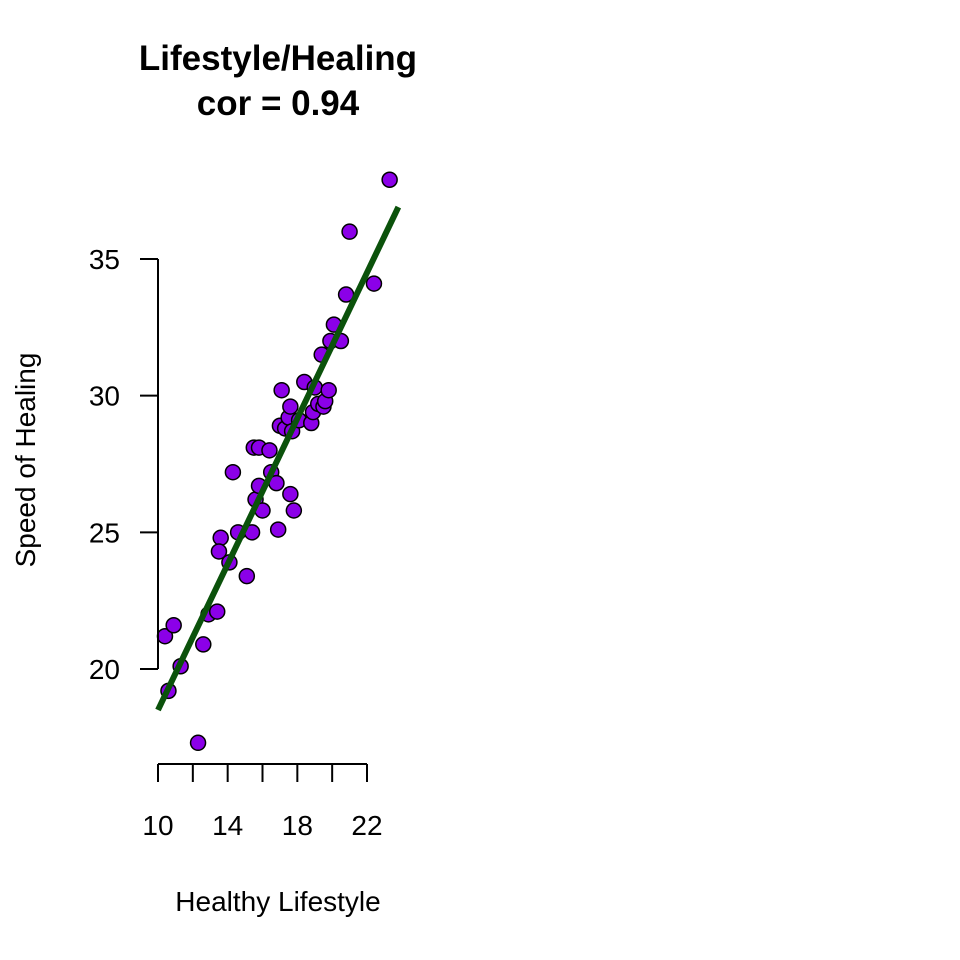  I want to click on x-tick-label: 18, so click(297, 825).